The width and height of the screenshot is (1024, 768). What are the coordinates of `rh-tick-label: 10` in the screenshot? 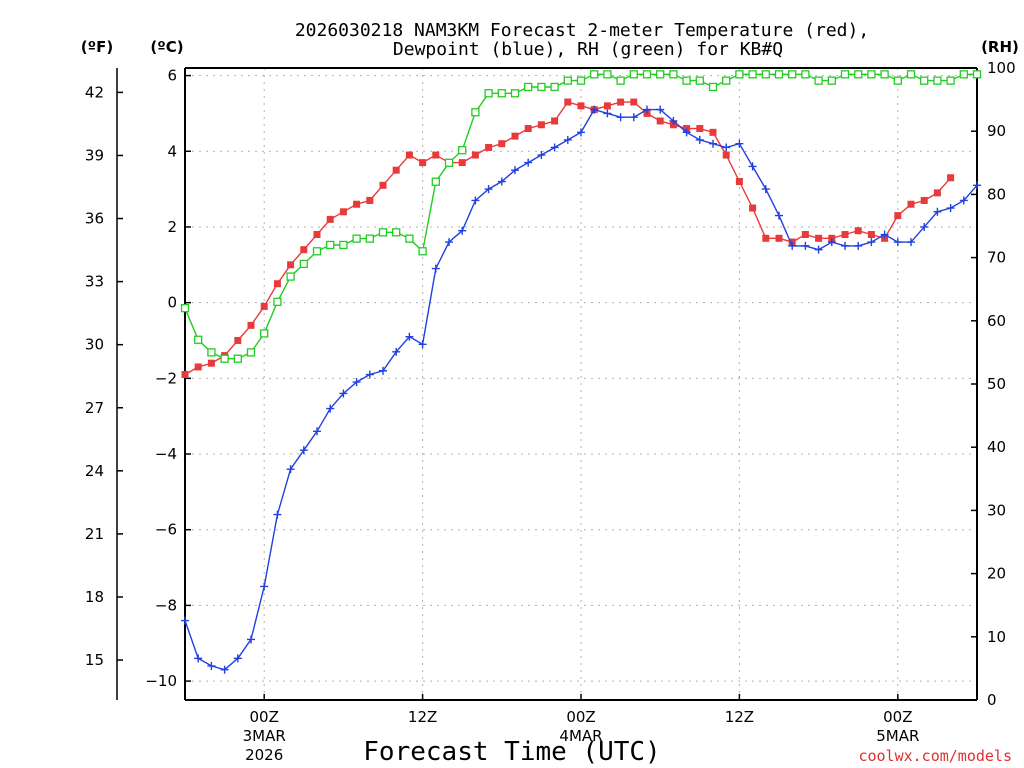 It's located at (996, 637).